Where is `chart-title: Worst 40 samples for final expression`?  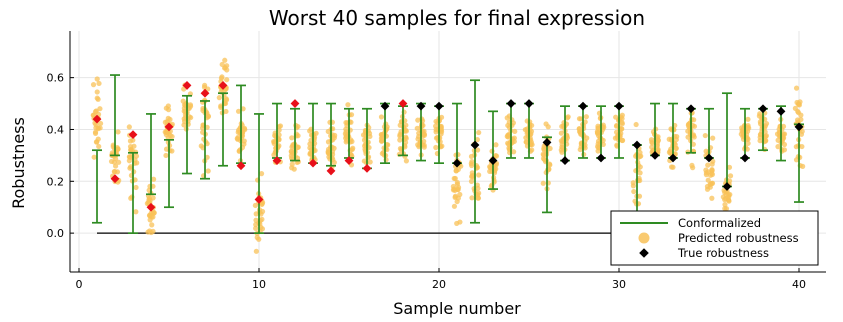 chart-title: Worst 40 samples for final expression is located at coordinates (457, 18).